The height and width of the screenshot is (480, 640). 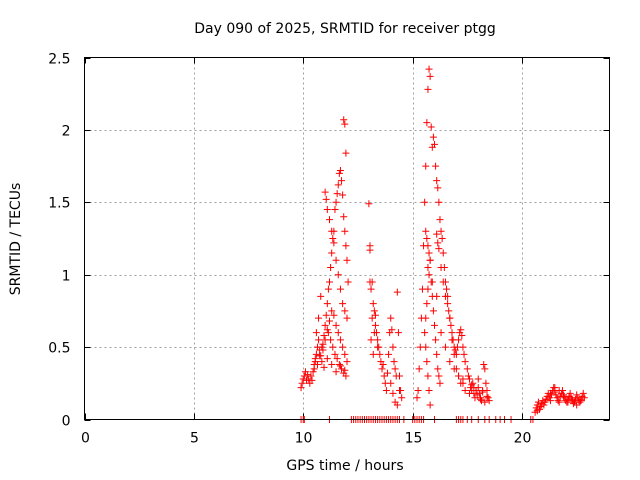 What do you see at coordinates (16, 239) in the screenshot?
I see `y-axis-label: SRMTID / TECUs` at bounding box center [16, 239].